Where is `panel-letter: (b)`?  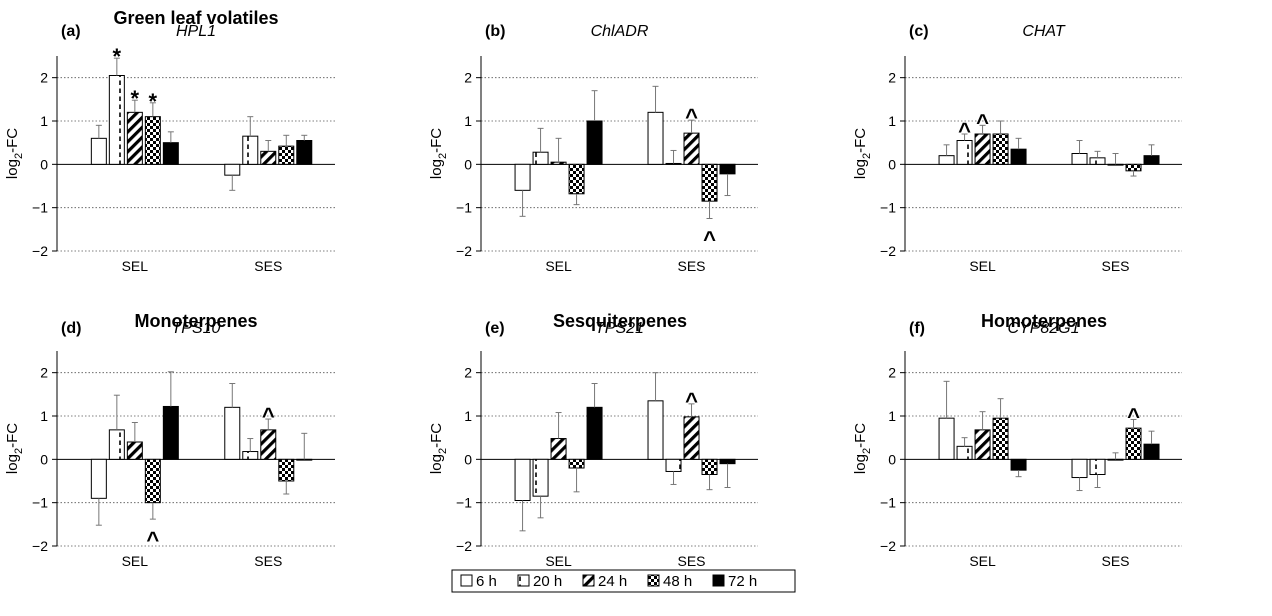
panel-letter: (b) is located at coordinates (495, 31).